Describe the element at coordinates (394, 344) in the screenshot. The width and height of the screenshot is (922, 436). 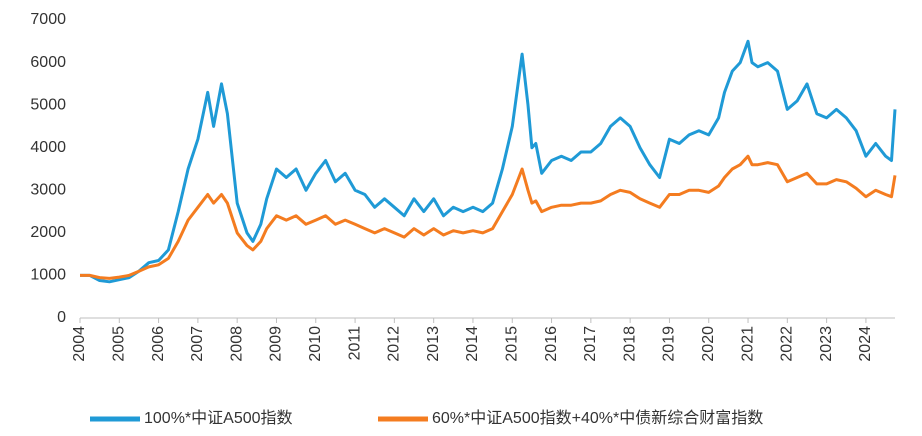
I see `x-tick-label: 2012` at that location.